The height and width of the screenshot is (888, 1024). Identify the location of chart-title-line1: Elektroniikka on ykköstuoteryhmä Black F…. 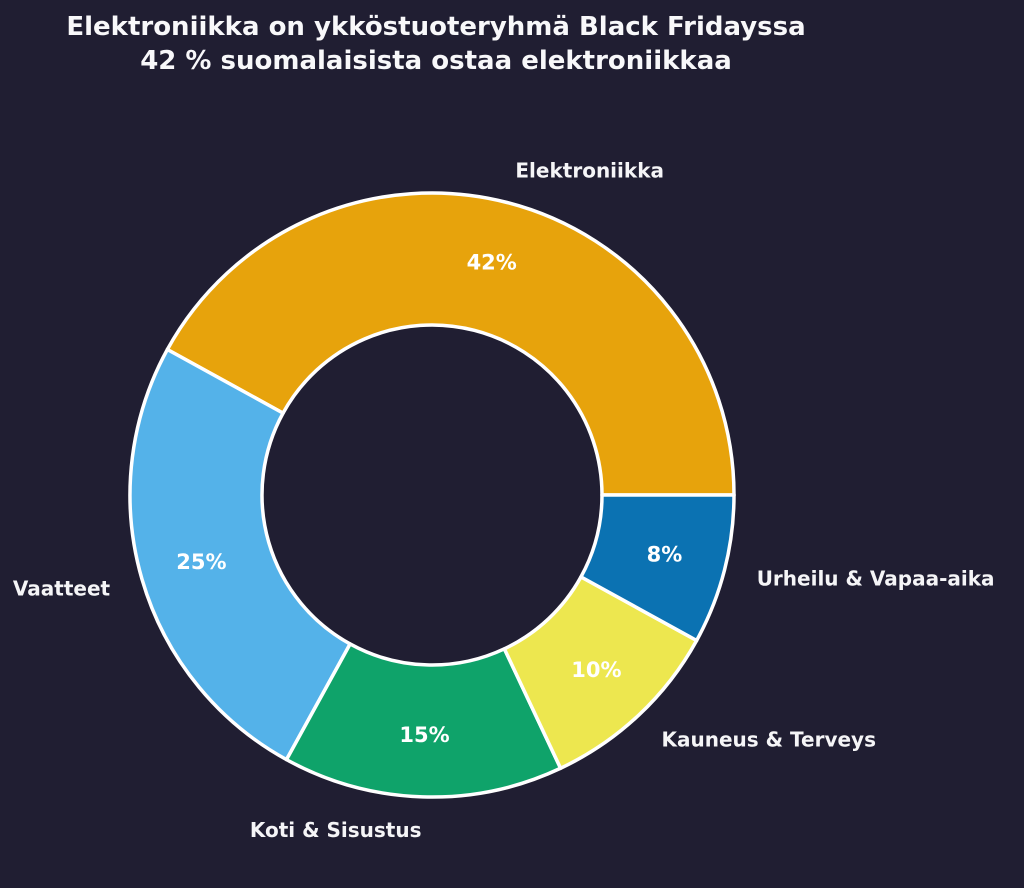
(436, 27).